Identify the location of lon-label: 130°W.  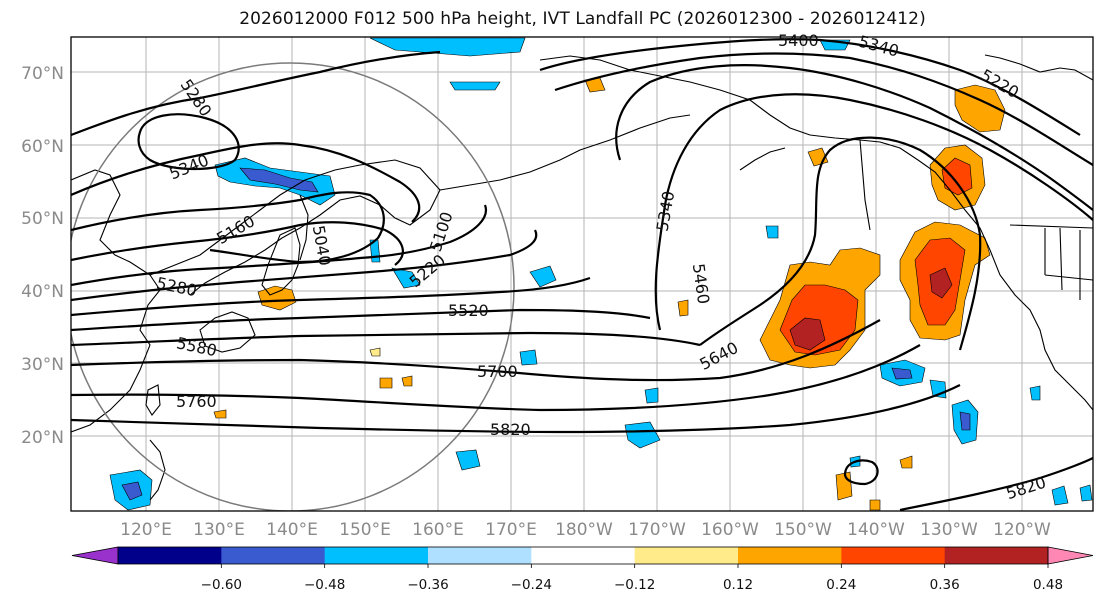
(949, 530).